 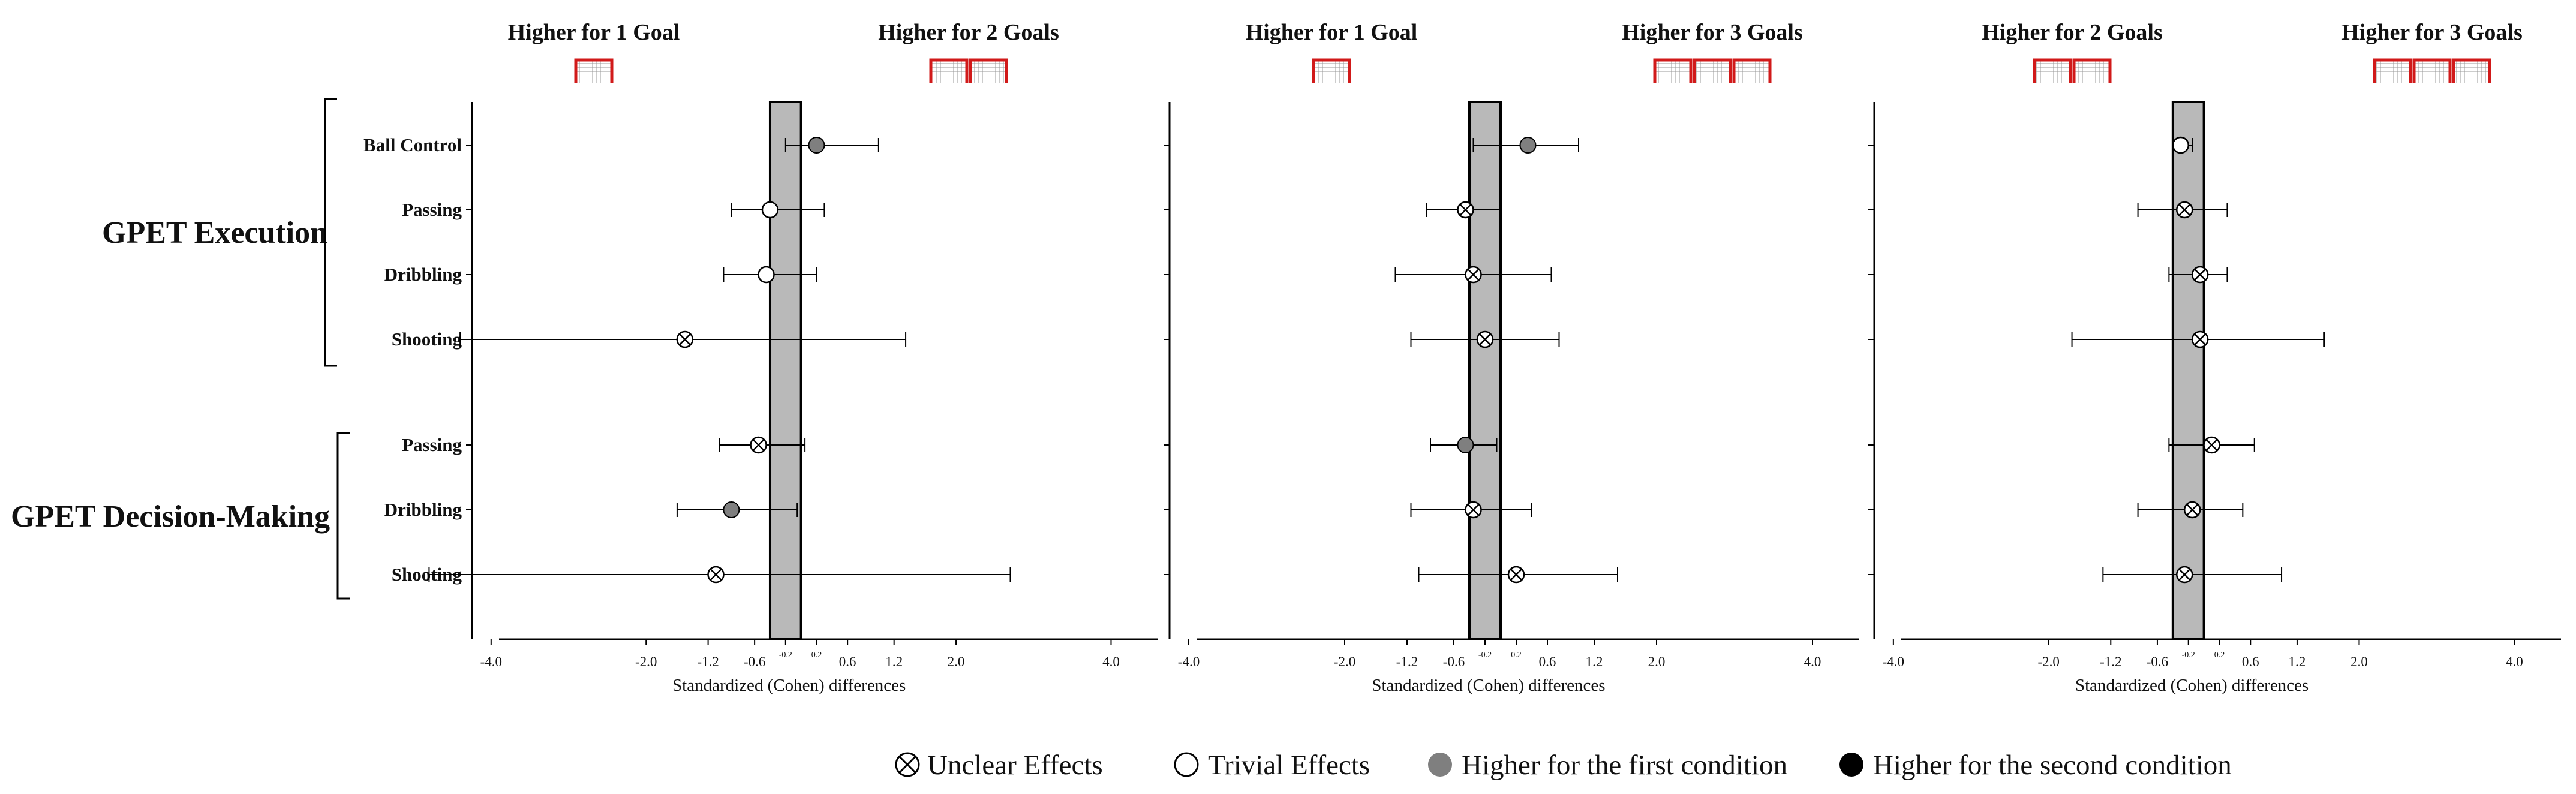 What do you see at coordinates (331, 232) in the screenshot?
I see `group-bracket-execution` at bounding box center [331, 232].